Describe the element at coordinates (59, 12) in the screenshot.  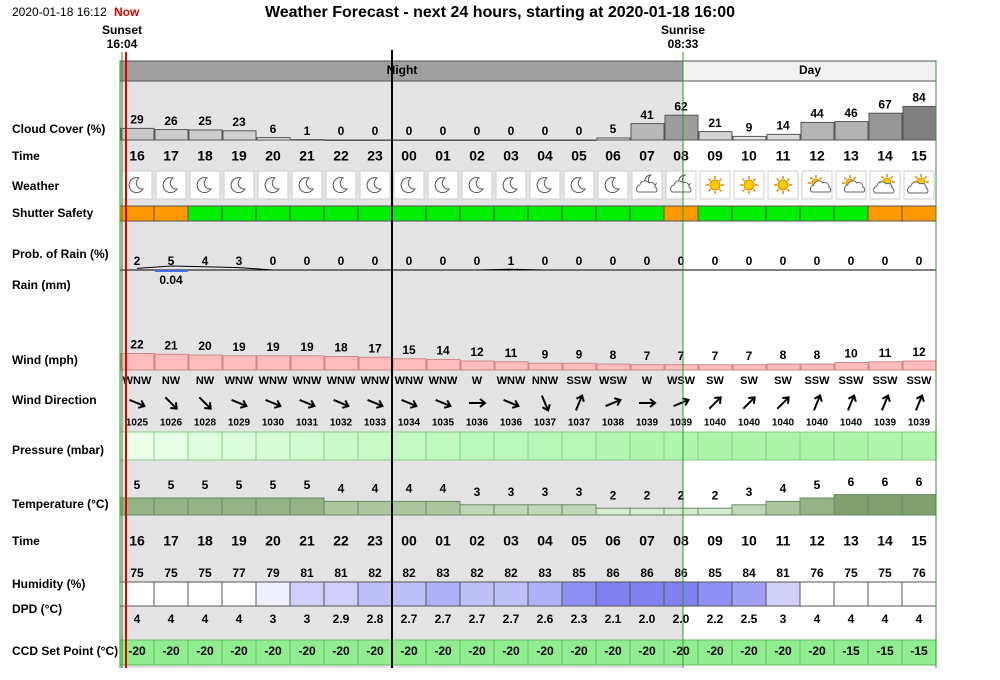
I see `timestamp: 2020-01-18 16:12` at that location.